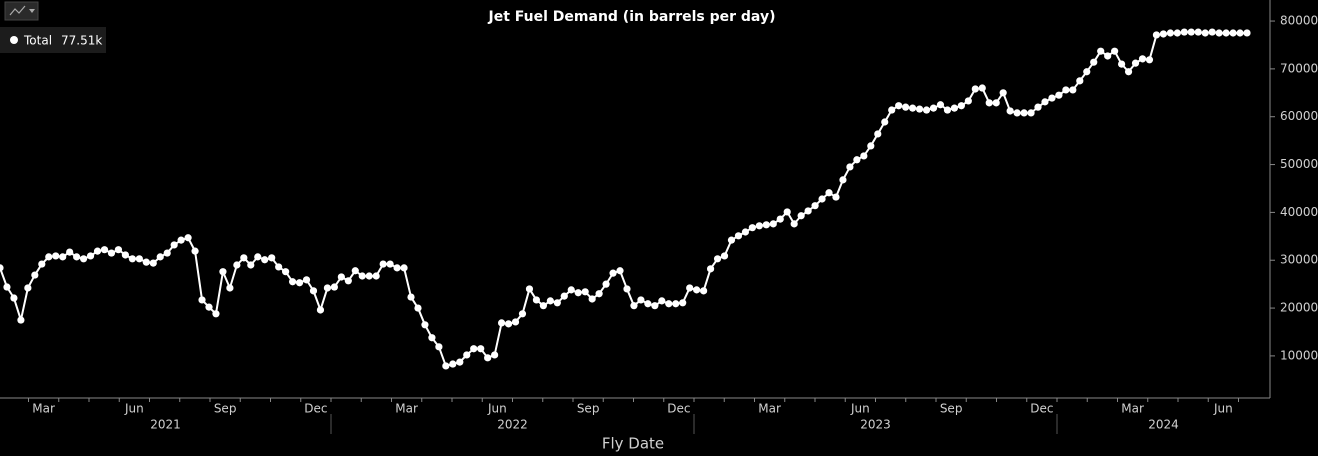 The width and height of the screenshot is (1318, 456). What do you see at coordinates (875, 425) in the screenshot?
I see `x-year-label: 2023` at bounding box center [875, 425].